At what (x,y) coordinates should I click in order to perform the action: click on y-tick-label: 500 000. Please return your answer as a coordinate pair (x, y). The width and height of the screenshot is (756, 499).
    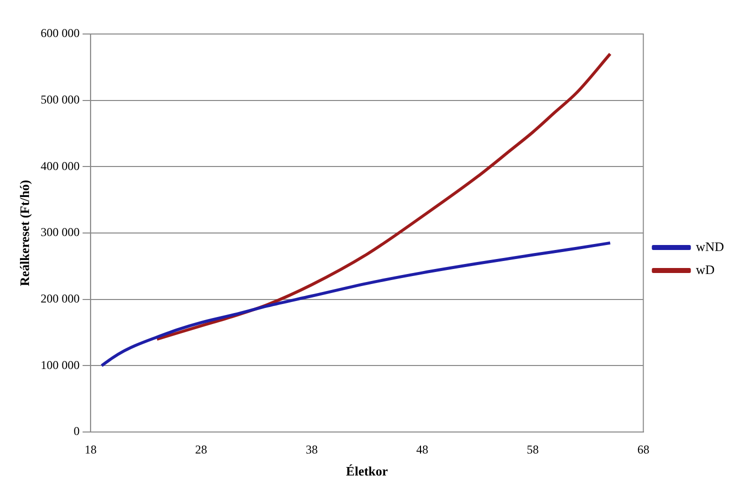
    Looking at the image, I should click on (60, 99).